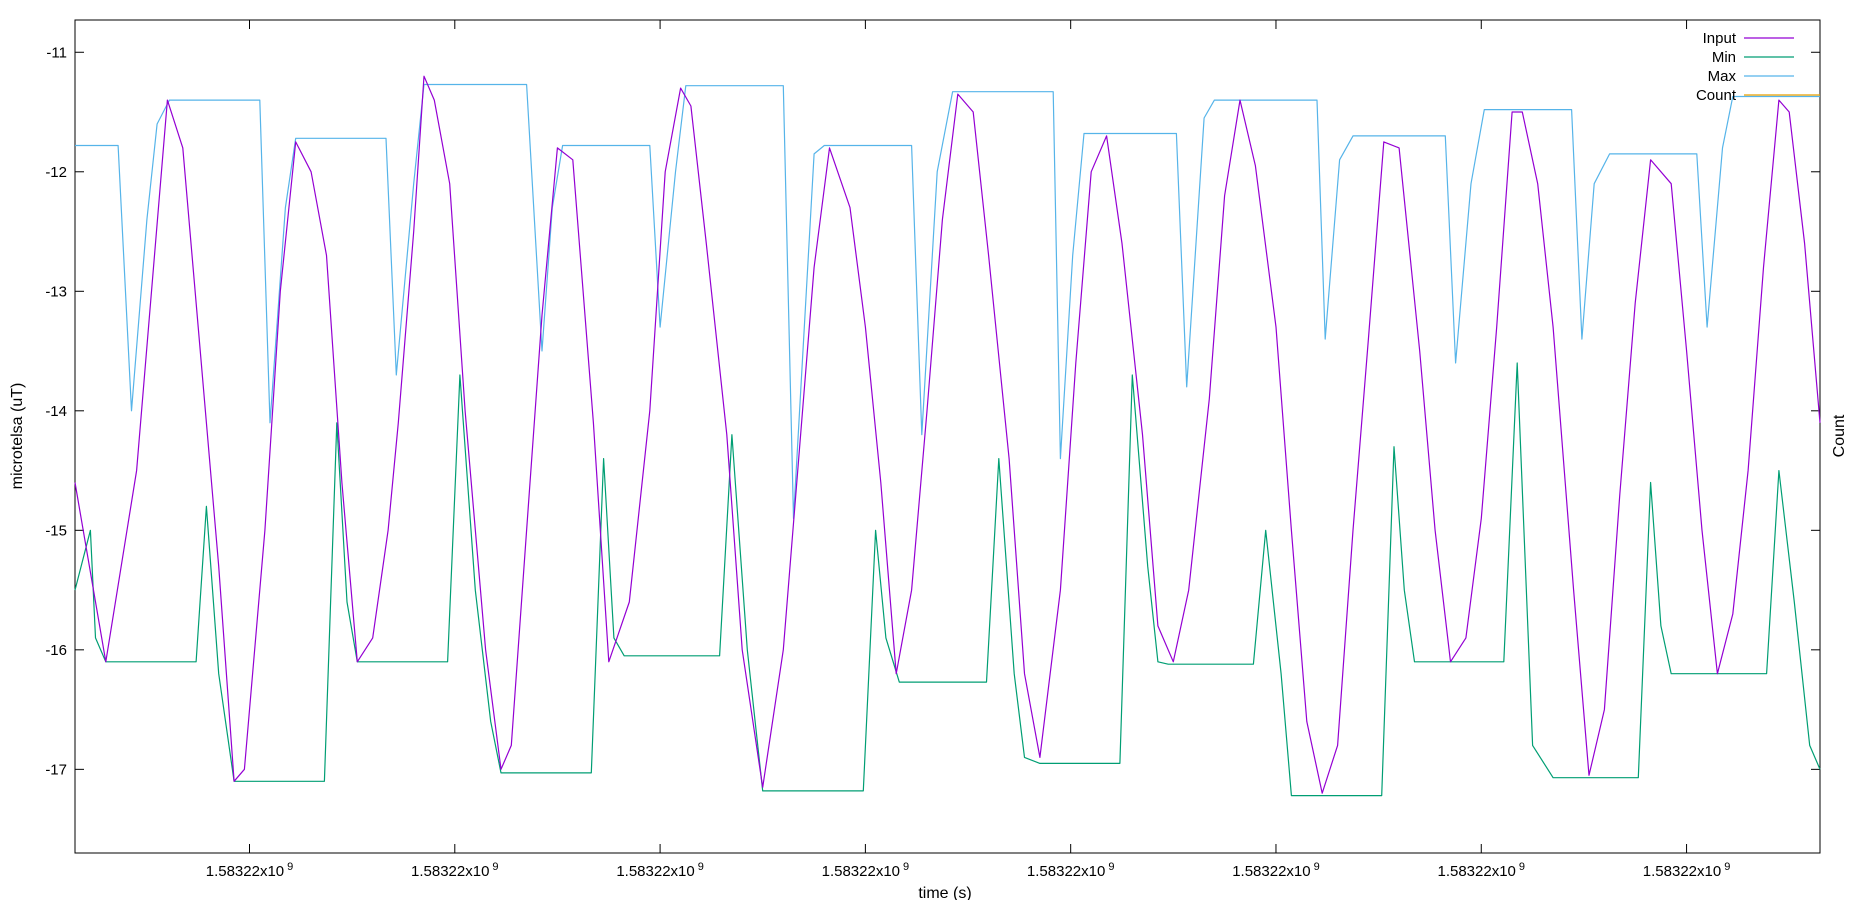  I want to click on y-tick-label: -13, so click(56, 291).